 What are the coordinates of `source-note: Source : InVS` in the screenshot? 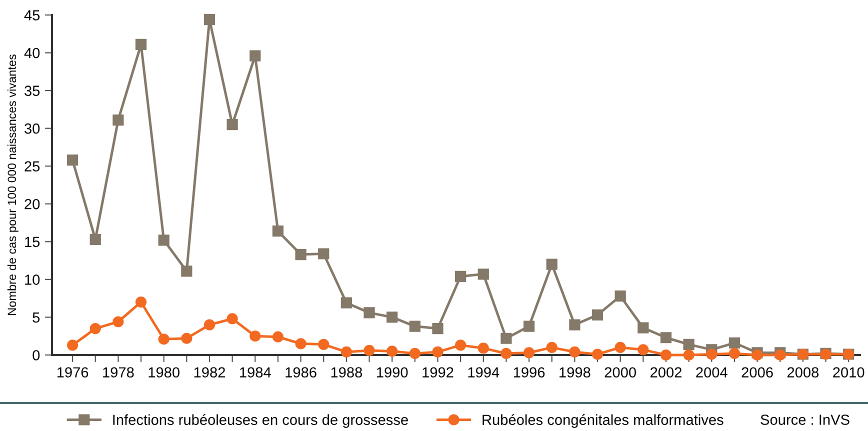 It's located at (805, 419).